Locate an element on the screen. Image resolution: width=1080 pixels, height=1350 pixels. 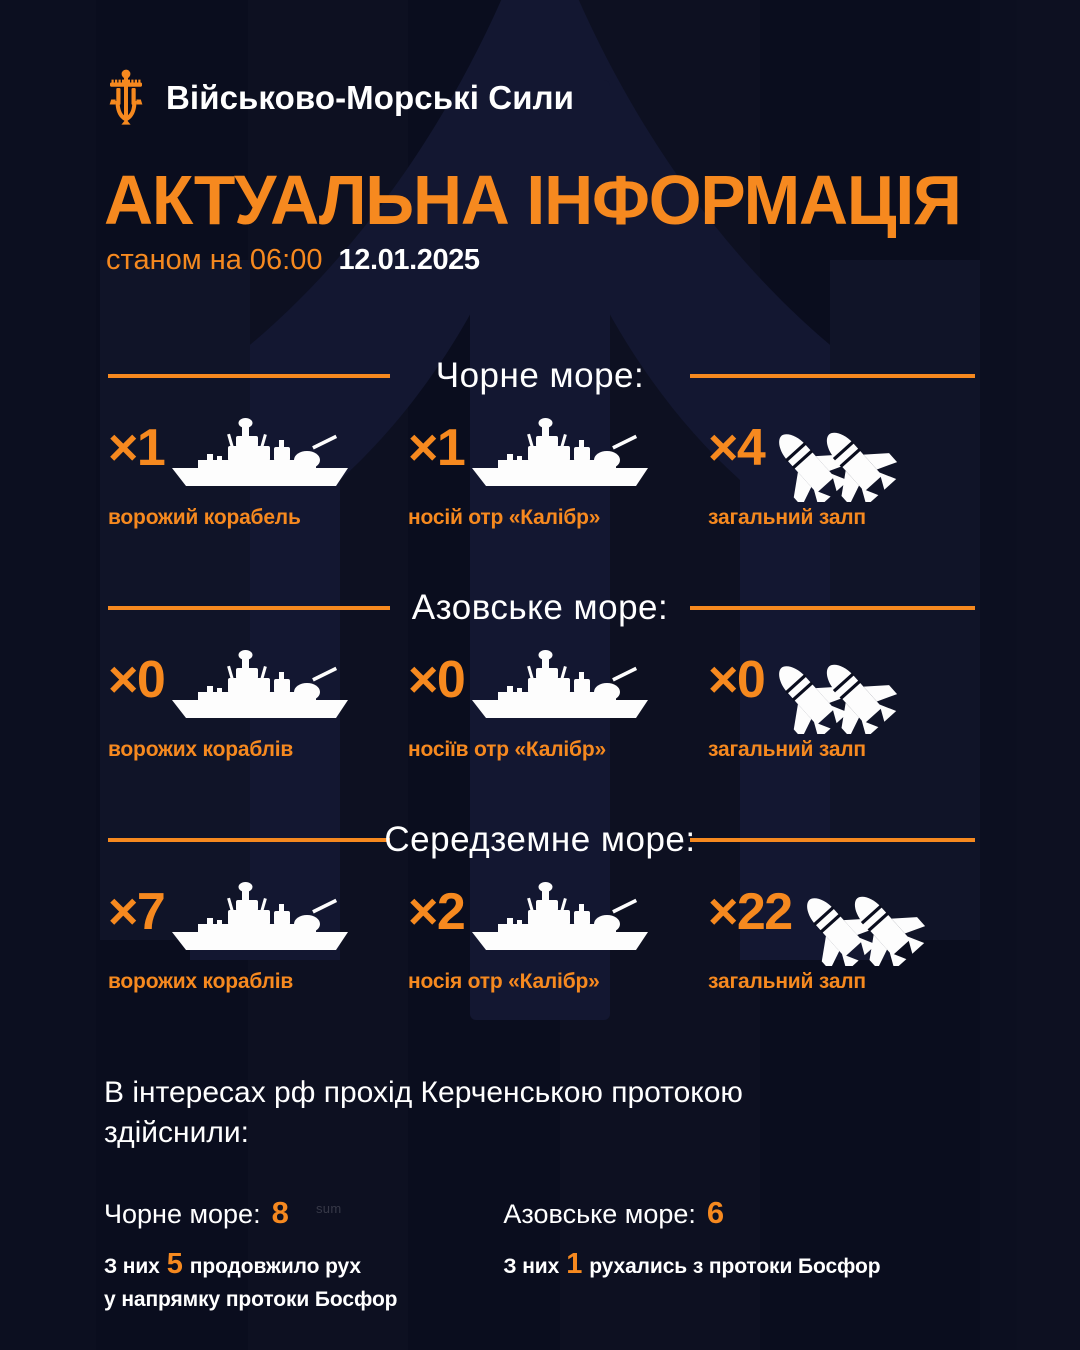
footer-note-count: 1 is located at coordinates (574, 1263).